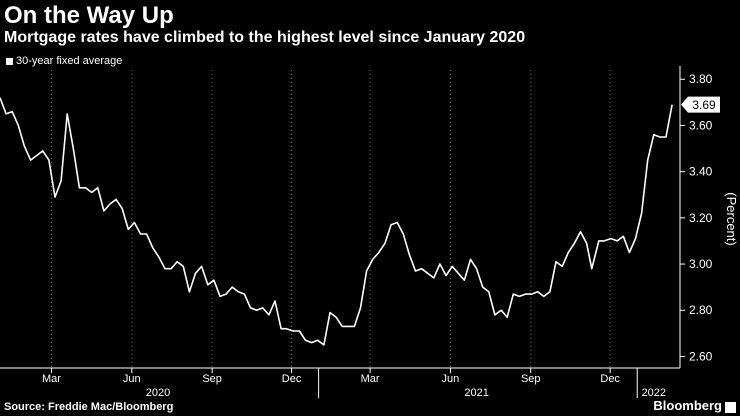 The height and width of the screenshot is (416, 740). I want to click on legend: 30-year fixed average, so click(64, 61).